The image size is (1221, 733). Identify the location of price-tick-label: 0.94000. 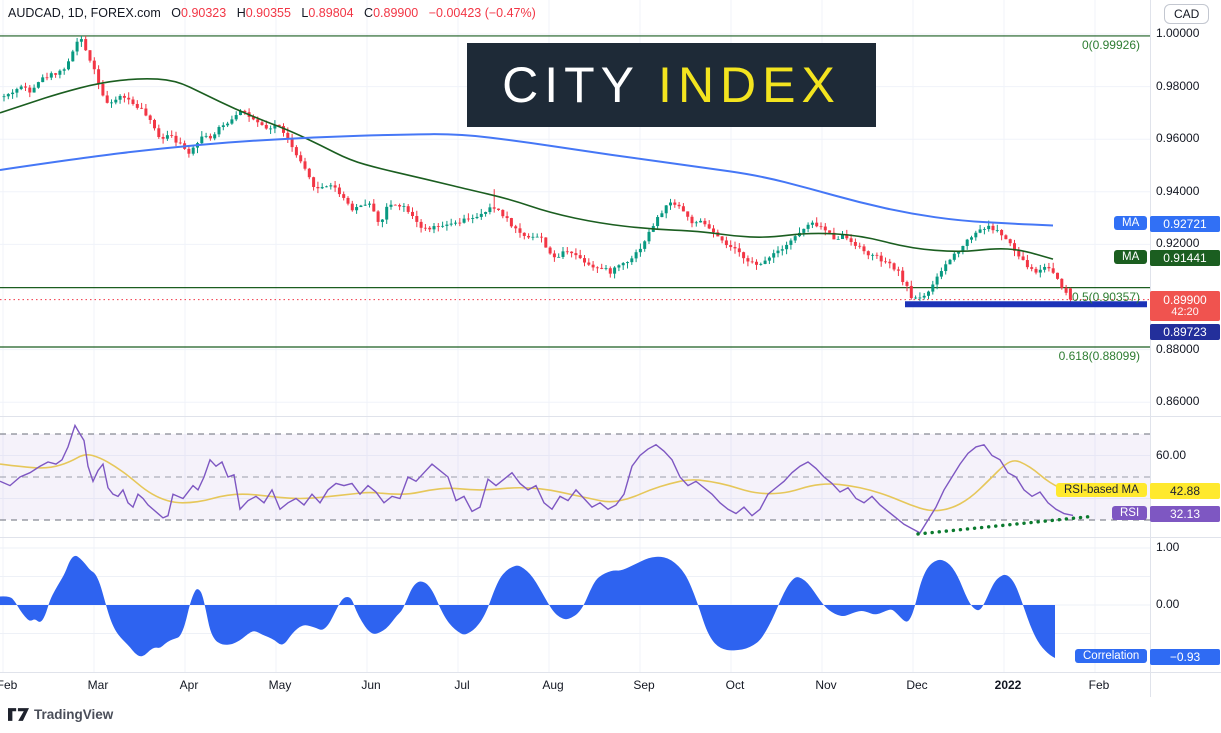
(1178, 190).